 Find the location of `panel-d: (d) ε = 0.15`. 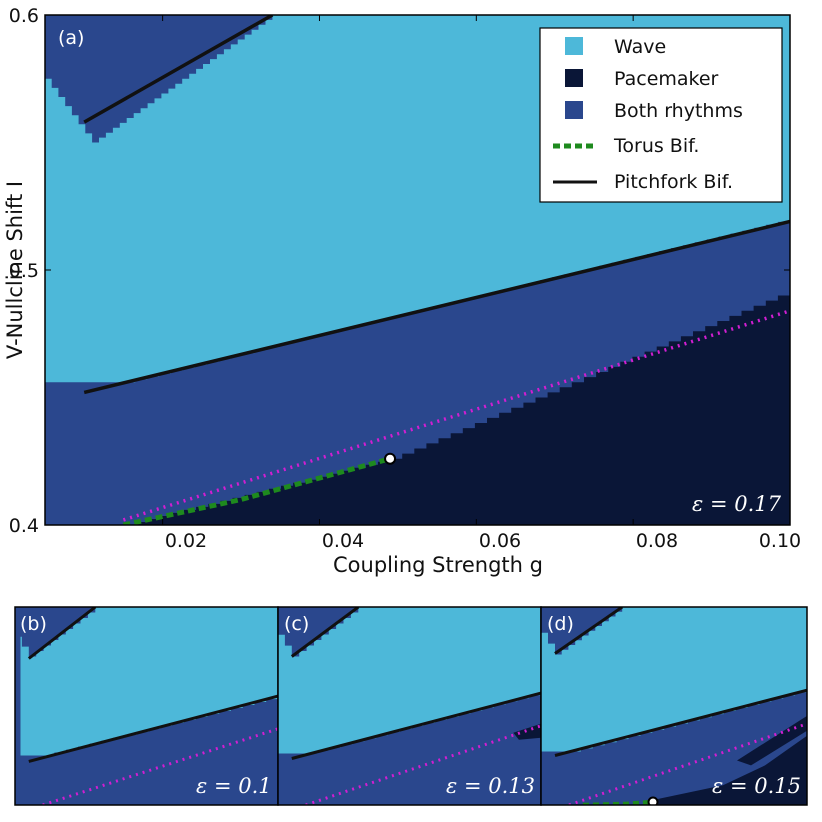

panel-d: (d) ε = 0.15 is located at coordinates (674, 706).